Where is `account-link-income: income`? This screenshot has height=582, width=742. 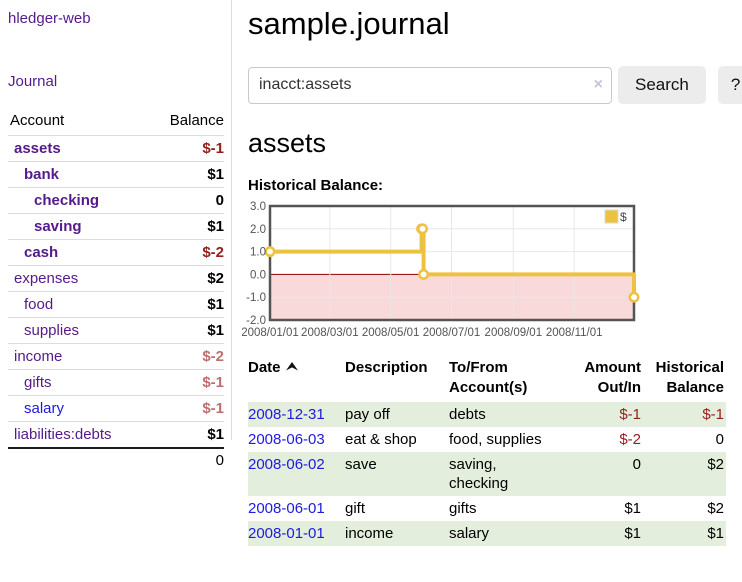
account-link-income: income is located at coordinates (38, 356).